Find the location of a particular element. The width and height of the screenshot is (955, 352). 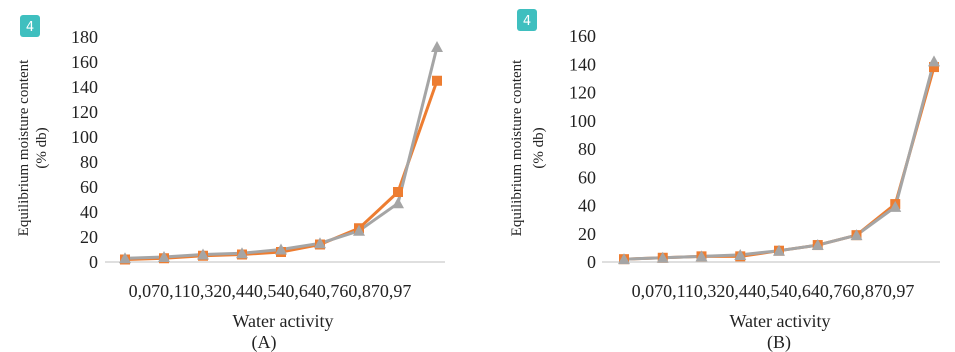

panel-label: (B) is located at coordinates (779, 342).